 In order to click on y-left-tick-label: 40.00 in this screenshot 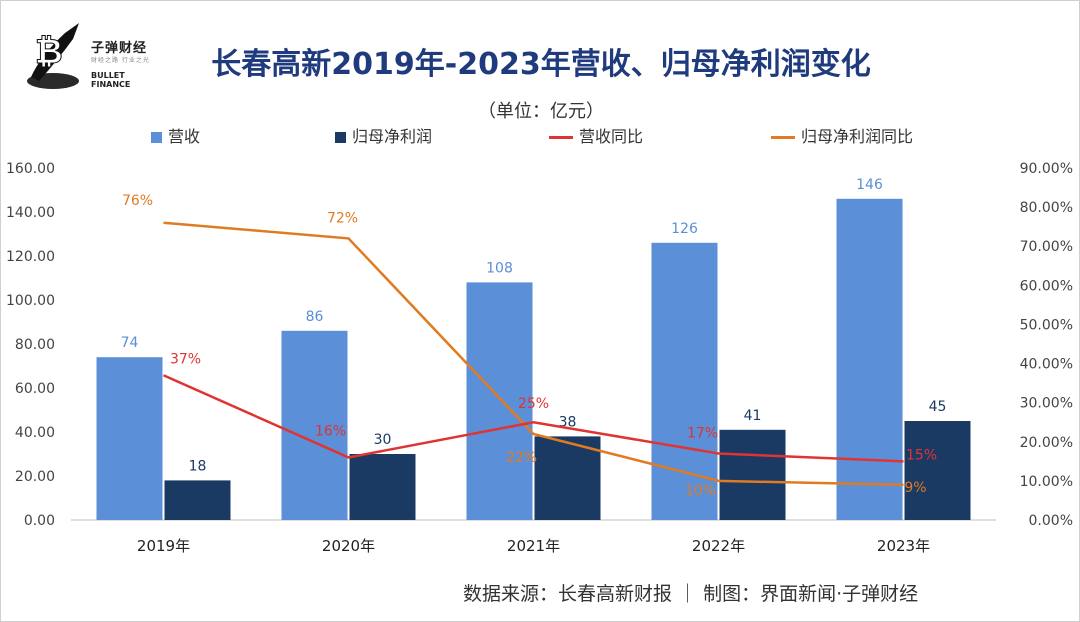, I will do `click(35, 433)`.